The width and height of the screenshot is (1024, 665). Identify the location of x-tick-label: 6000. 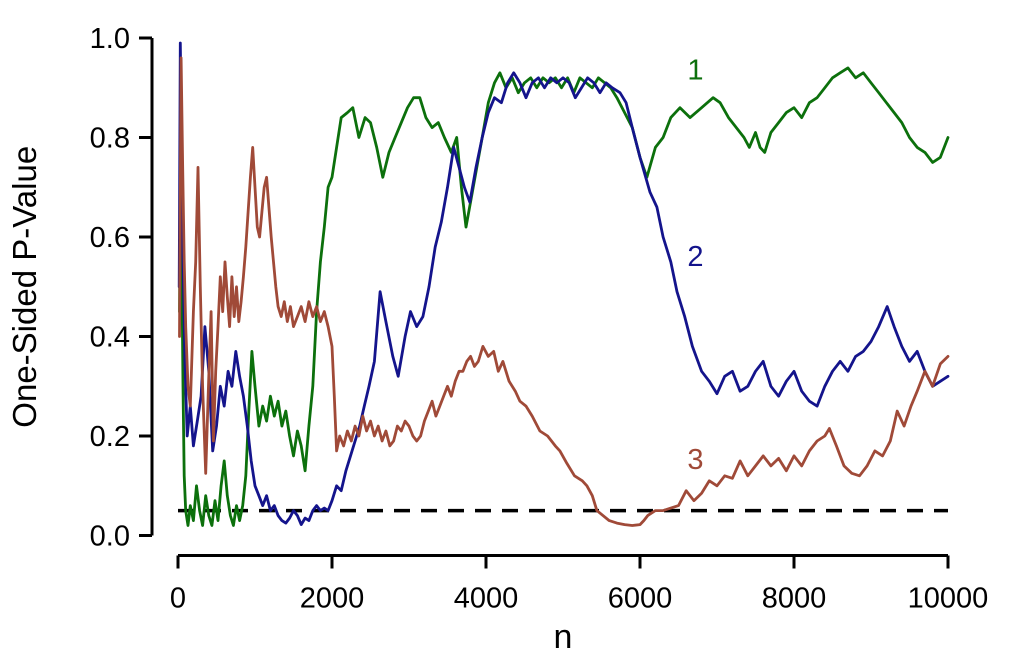
(640, 599).